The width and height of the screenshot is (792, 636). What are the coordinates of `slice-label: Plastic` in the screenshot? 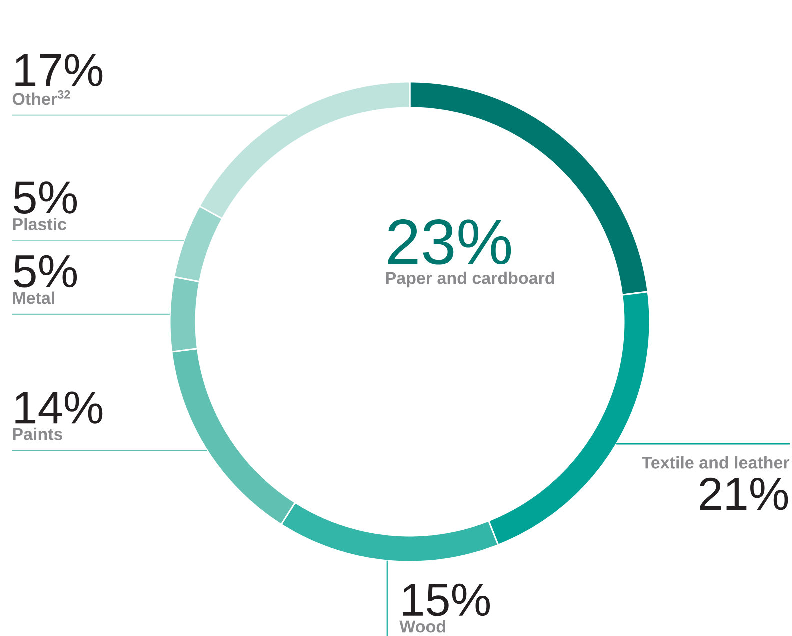 It's located at (40, 224).